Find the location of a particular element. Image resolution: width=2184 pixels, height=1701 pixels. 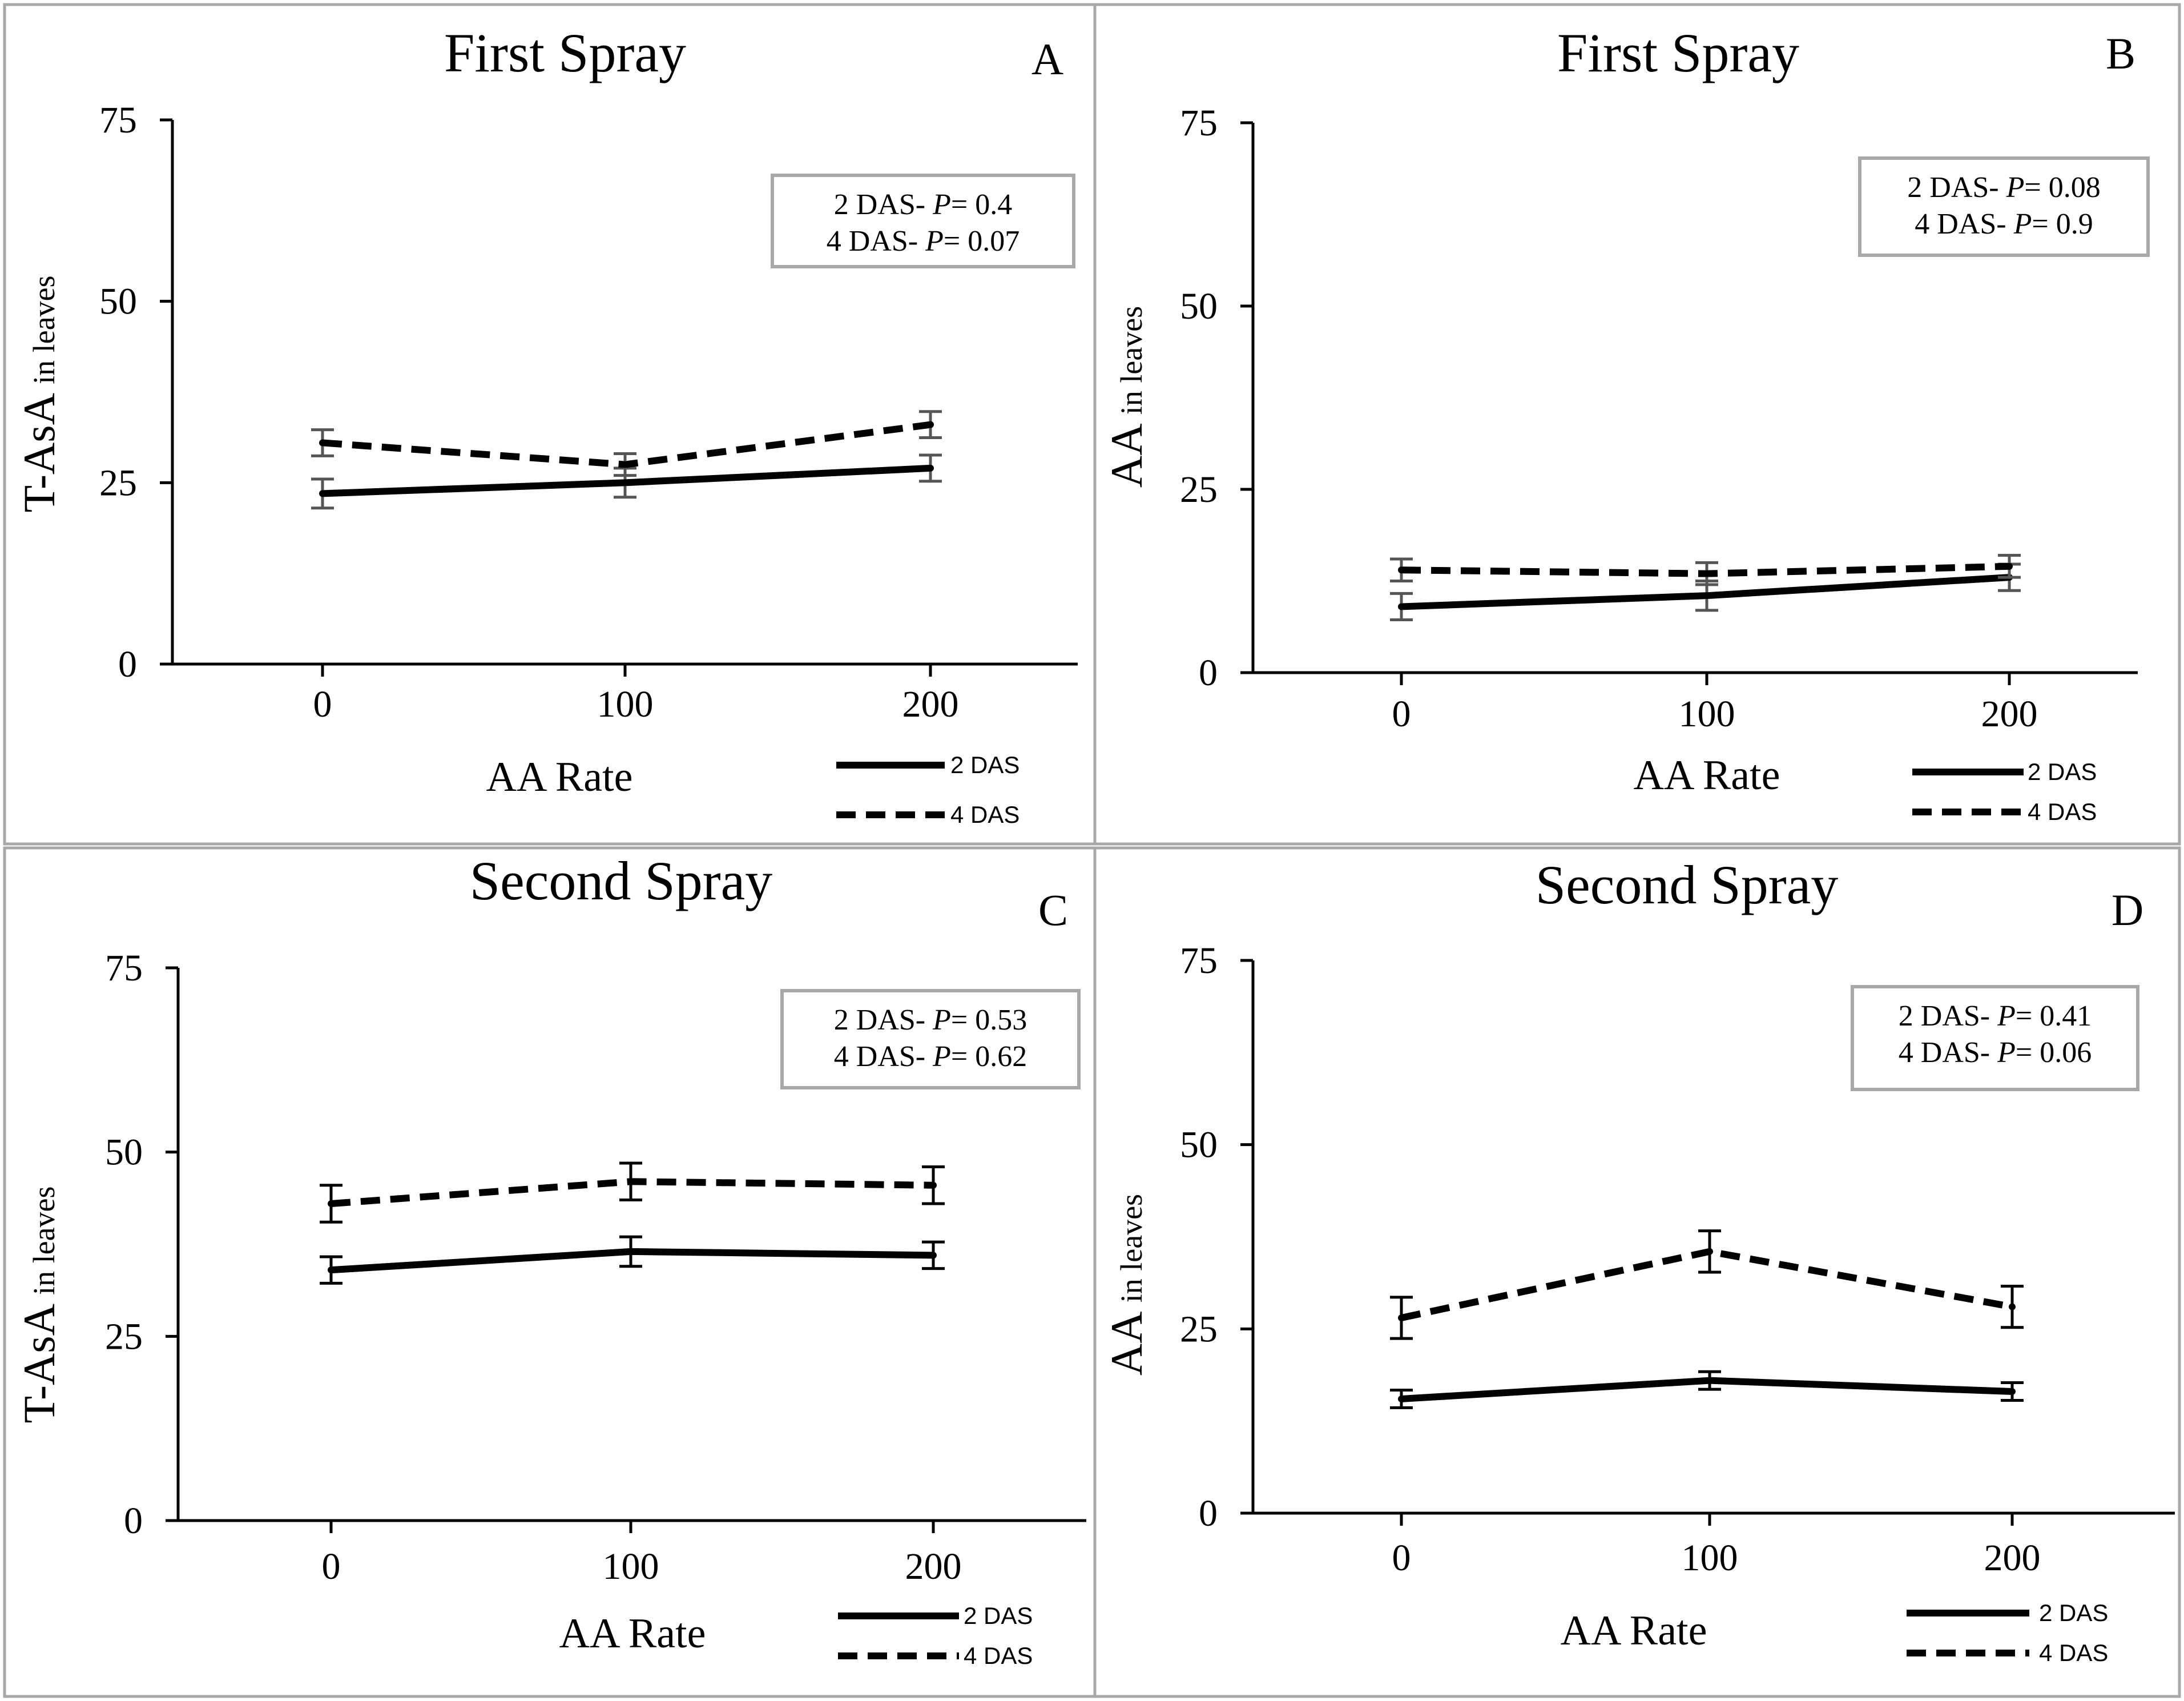

panel-letter: A is located at coordinates (1047, 59).